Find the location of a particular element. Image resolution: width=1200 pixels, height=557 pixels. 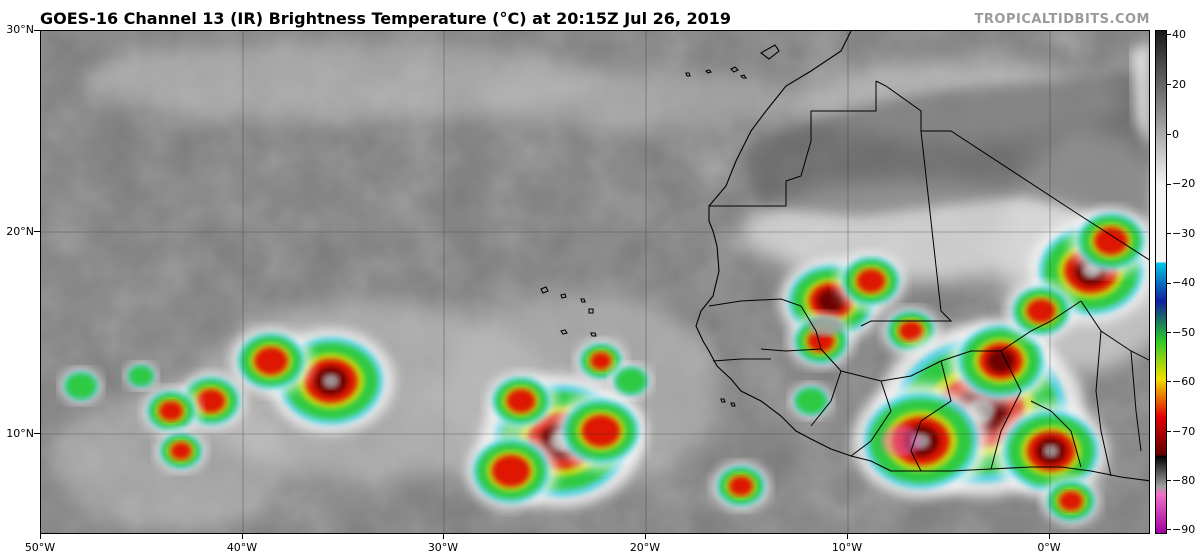

colorbar-label: −20 is located at coordinates (1184, 183).